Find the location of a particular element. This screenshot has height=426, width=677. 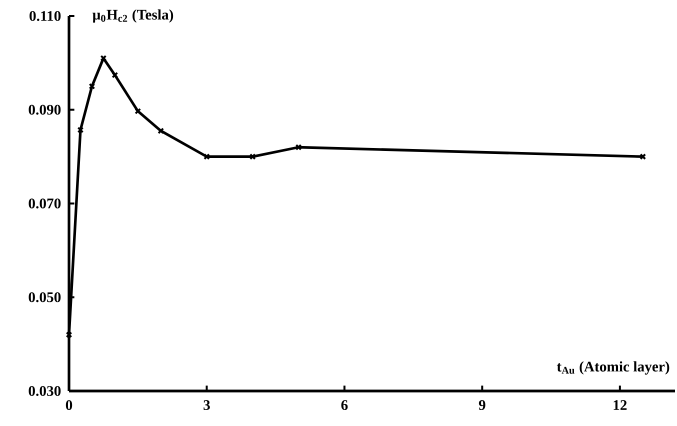

y-tick-label: 0.070 is located at coordinates (44, 203).